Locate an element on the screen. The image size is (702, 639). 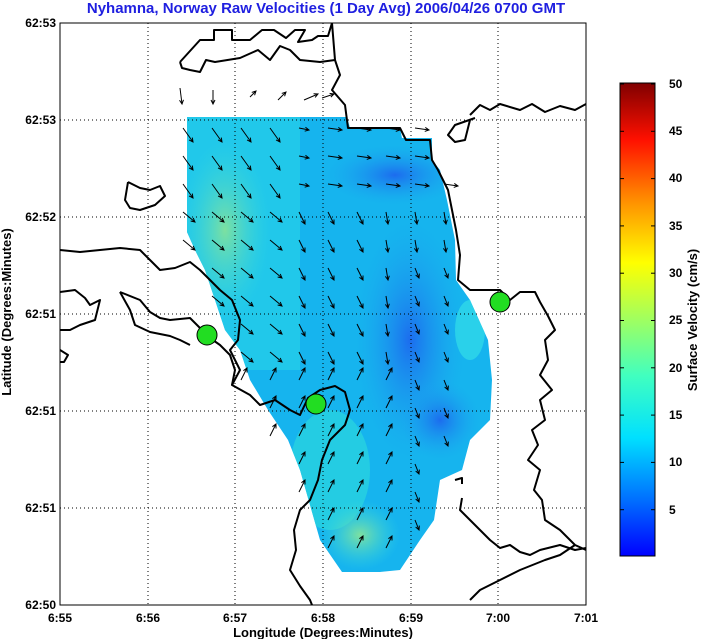
colorbar-tick-label: 5 is located at coordinates (672, 510).